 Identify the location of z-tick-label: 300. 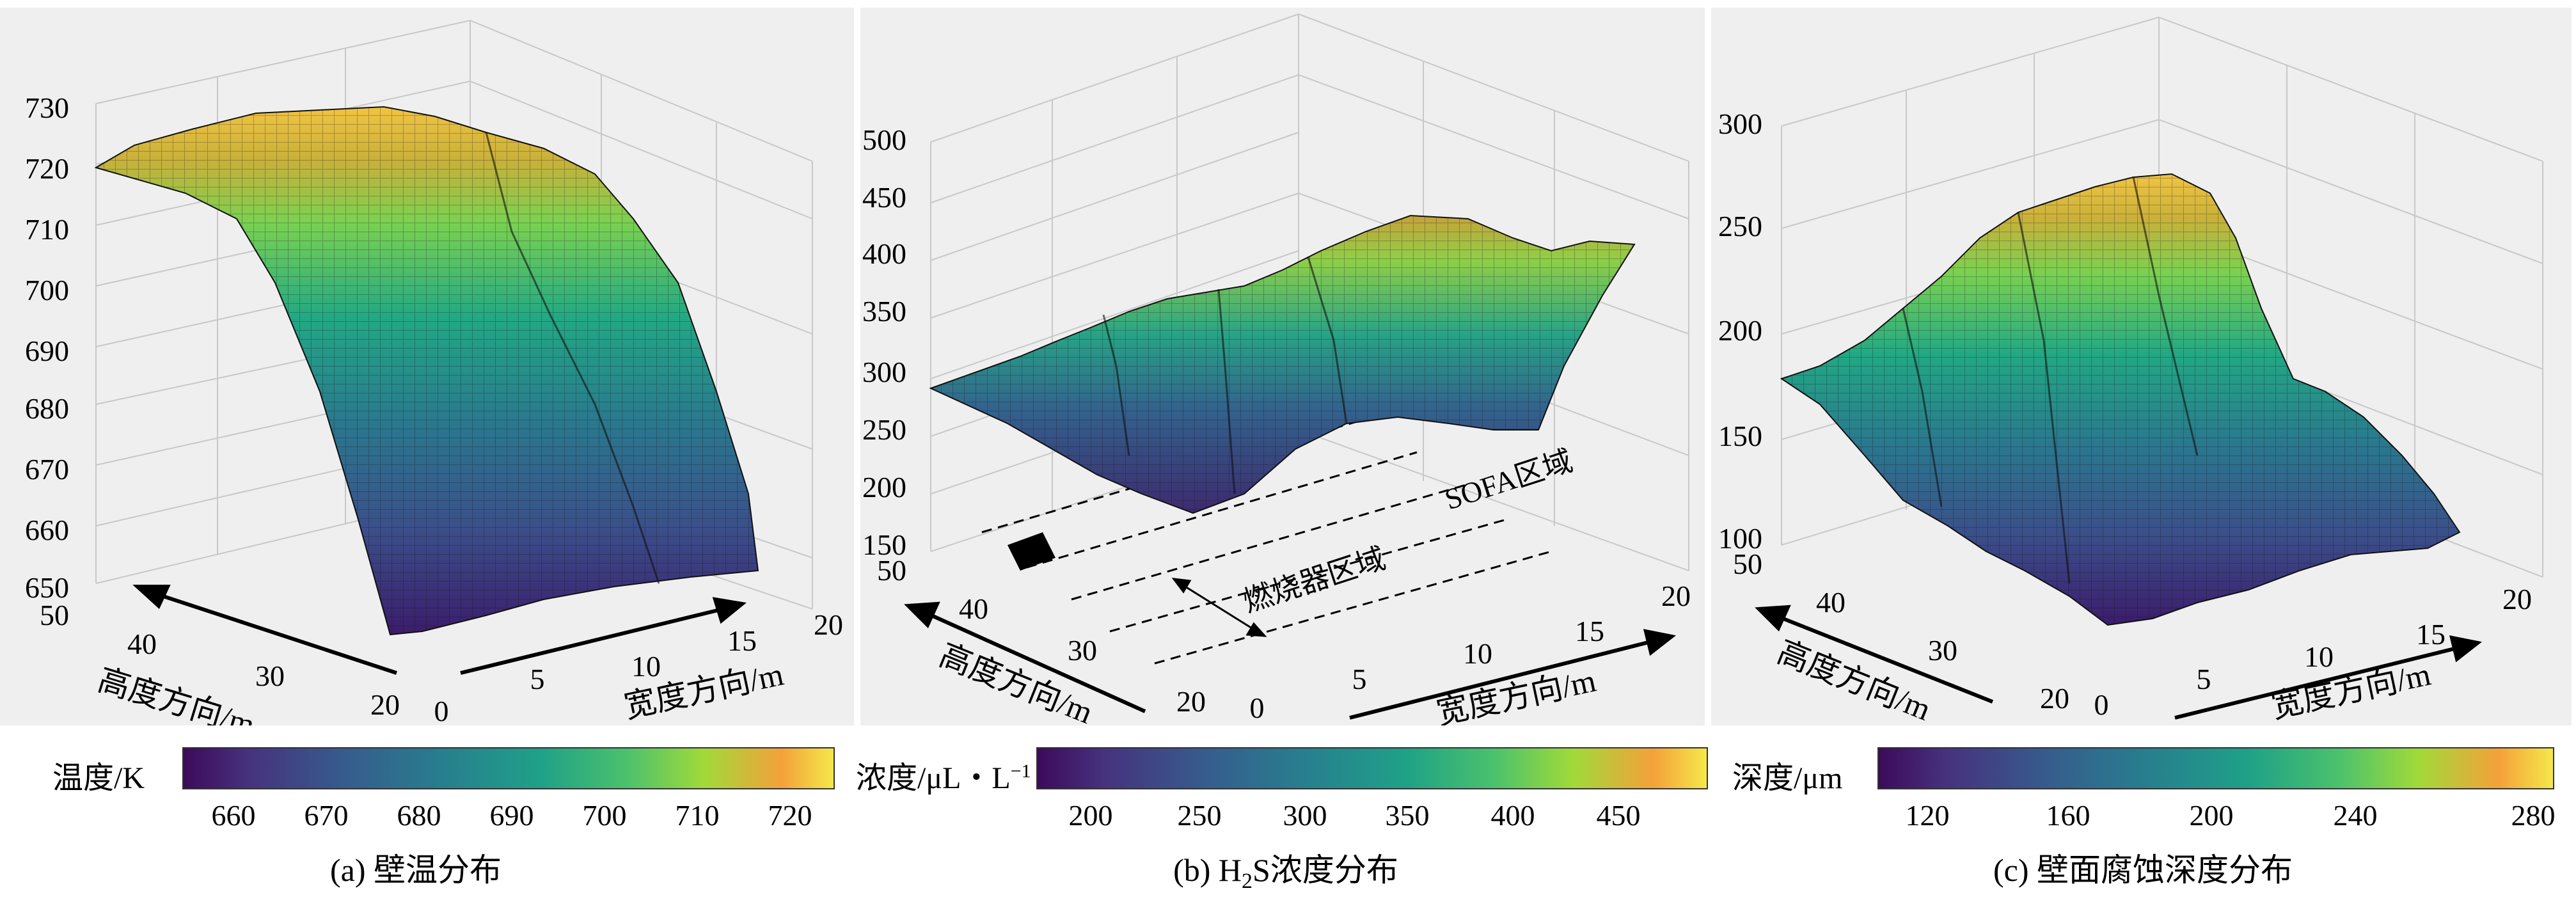
(1740, 124).